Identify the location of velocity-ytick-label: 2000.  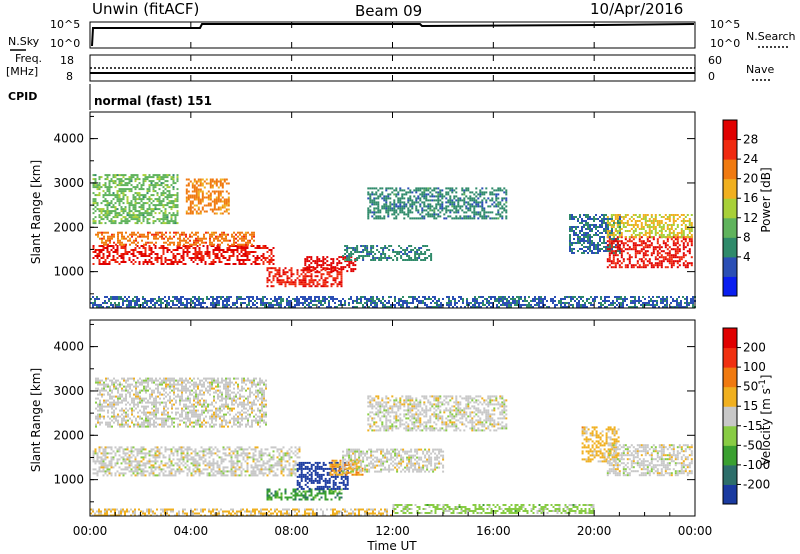
(68, 435).